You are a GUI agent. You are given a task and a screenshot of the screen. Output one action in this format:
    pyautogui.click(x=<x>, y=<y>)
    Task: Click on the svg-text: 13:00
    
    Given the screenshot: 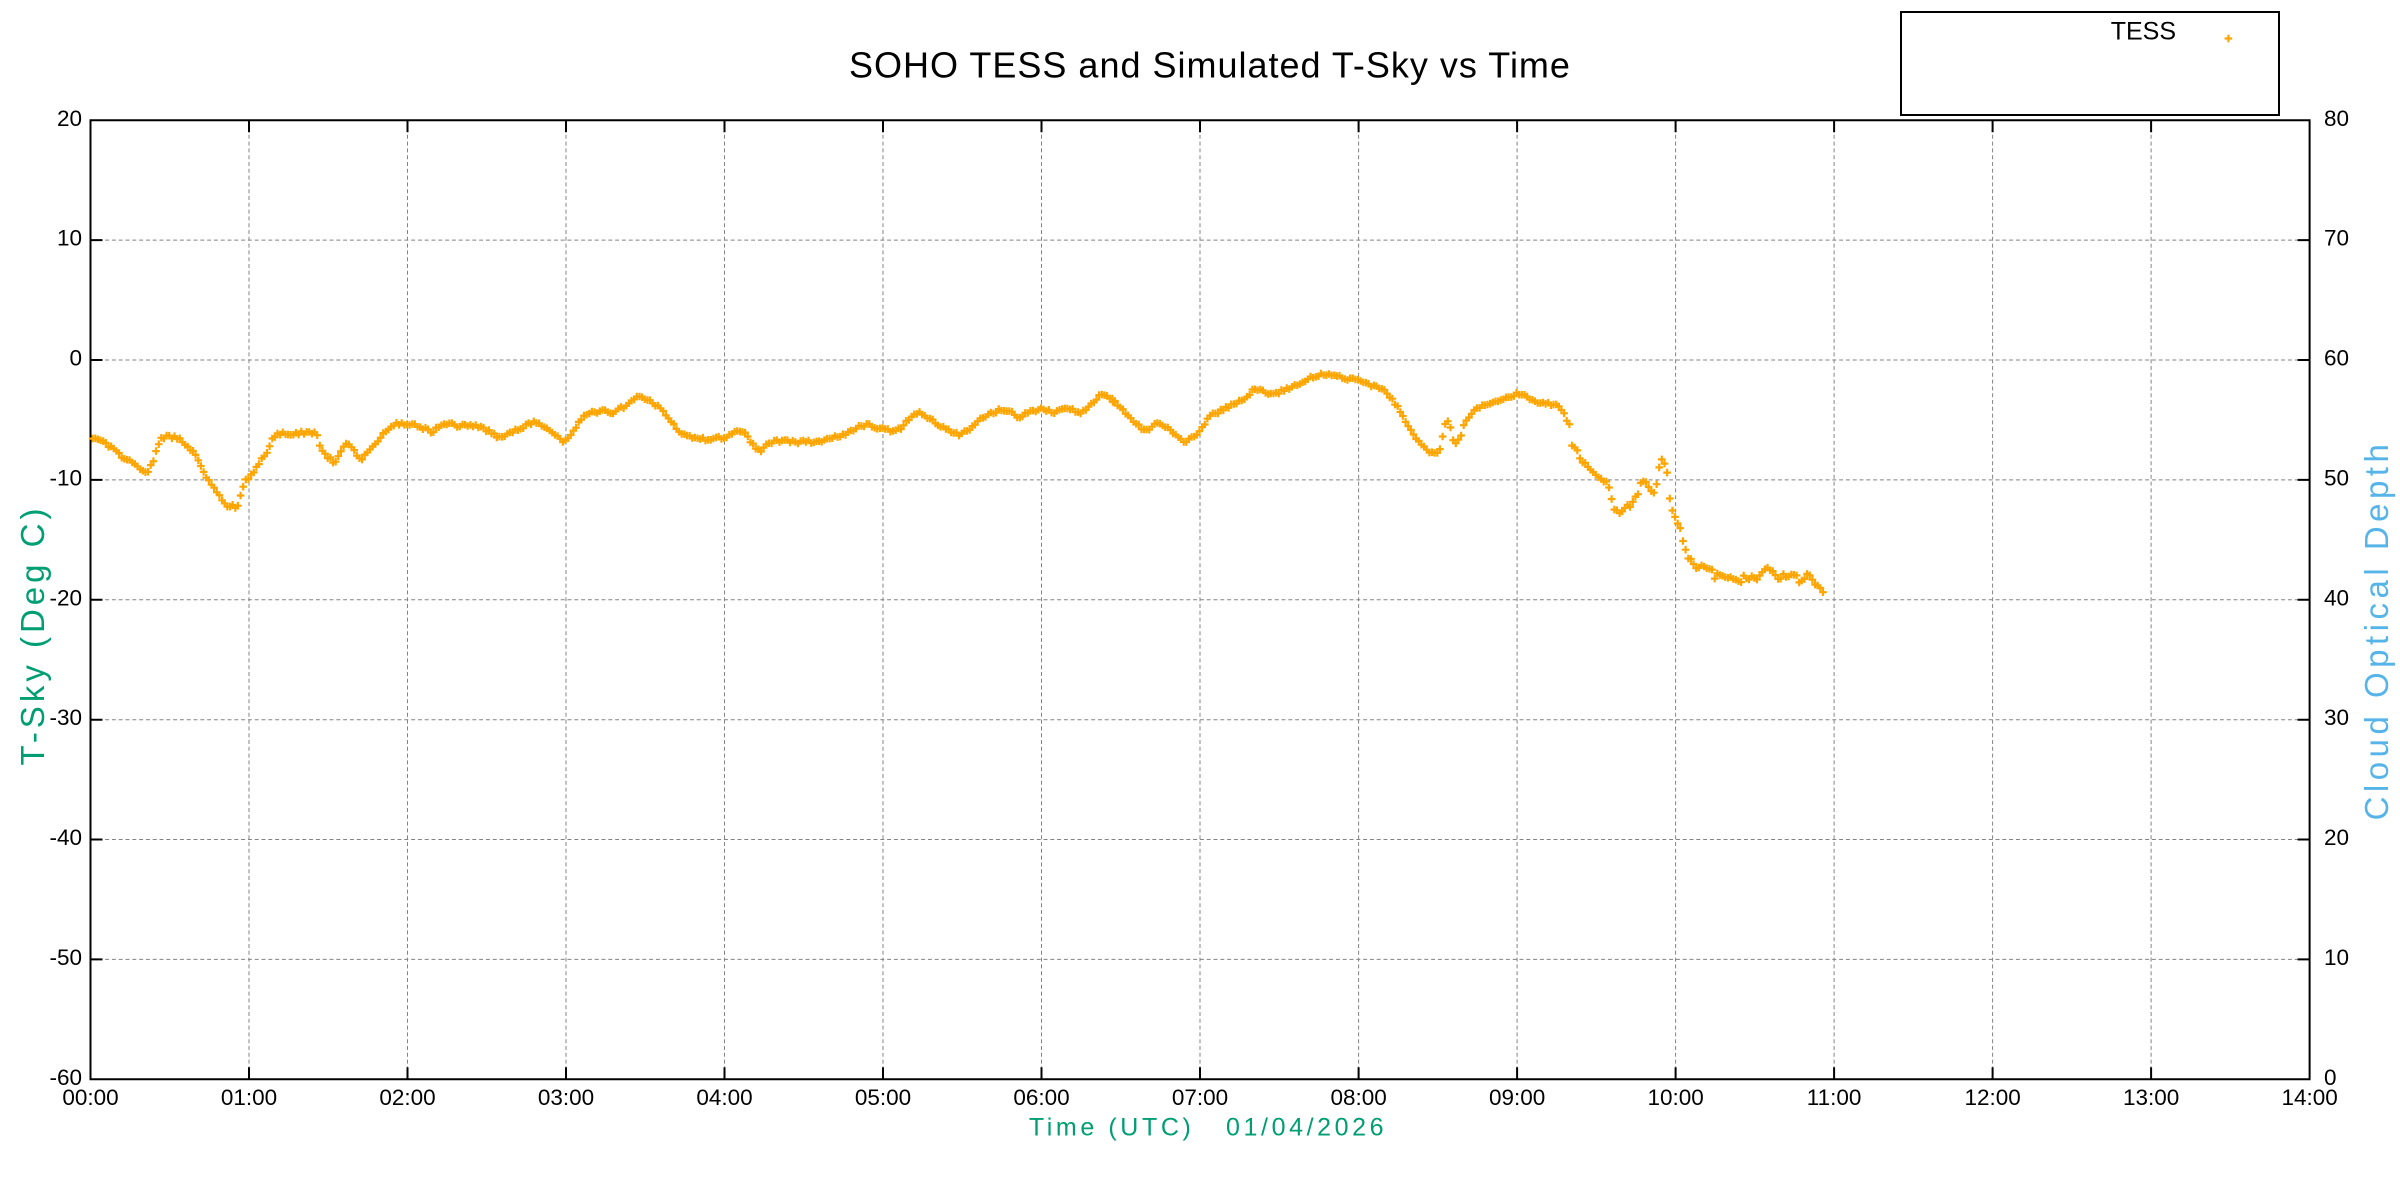 What is the action you would take?
    pyautogui.click(x=2151, y=1097)
    